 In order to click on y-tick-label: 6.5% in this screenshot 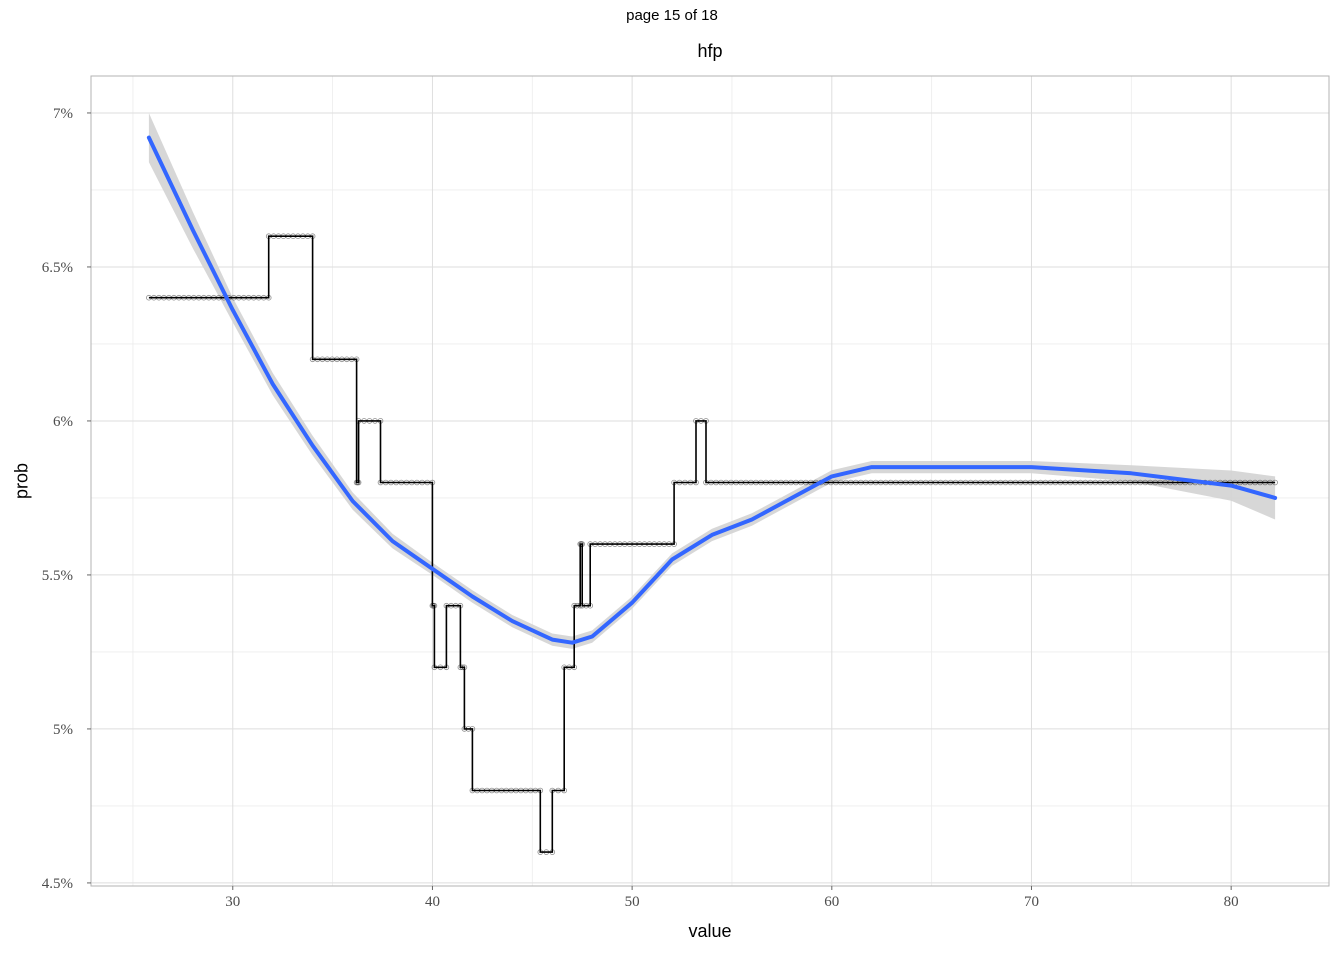, I will do `click(57, 268)`.